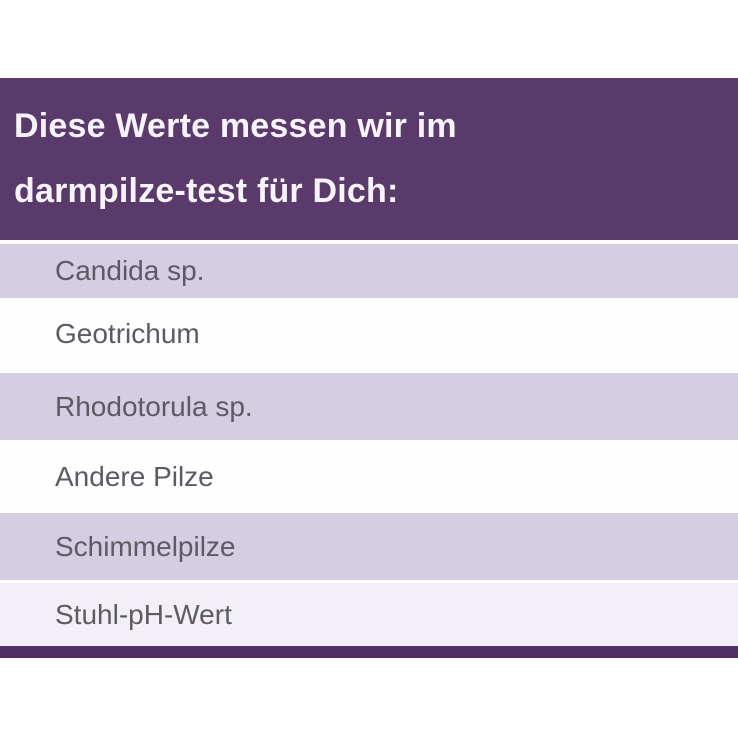  I want to click on header-title-line2: darmpilze-test für Dich:, so click(206, 191).